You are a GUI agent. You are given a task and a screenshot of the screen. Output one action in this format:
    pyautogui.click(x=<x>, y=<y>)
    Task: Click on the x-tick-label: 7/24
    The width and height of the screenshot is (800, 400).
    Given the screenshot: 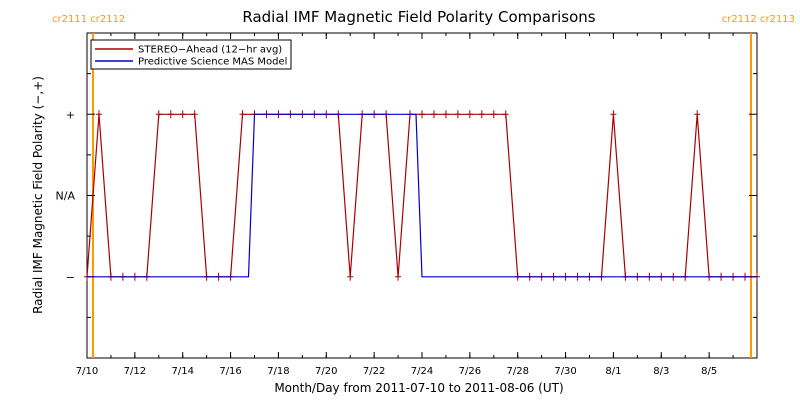 What is the action you would take?
    pyautogui.click(x=422, y=371)
    